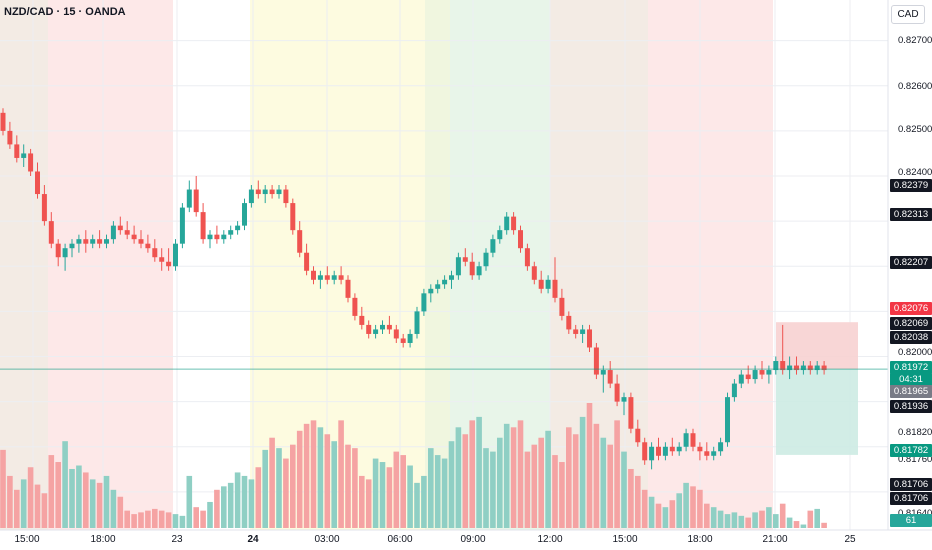 The image size is (932, 550). Describe the element at coordinates (24, 265) in the screenshot. I see `session-band` at that location.